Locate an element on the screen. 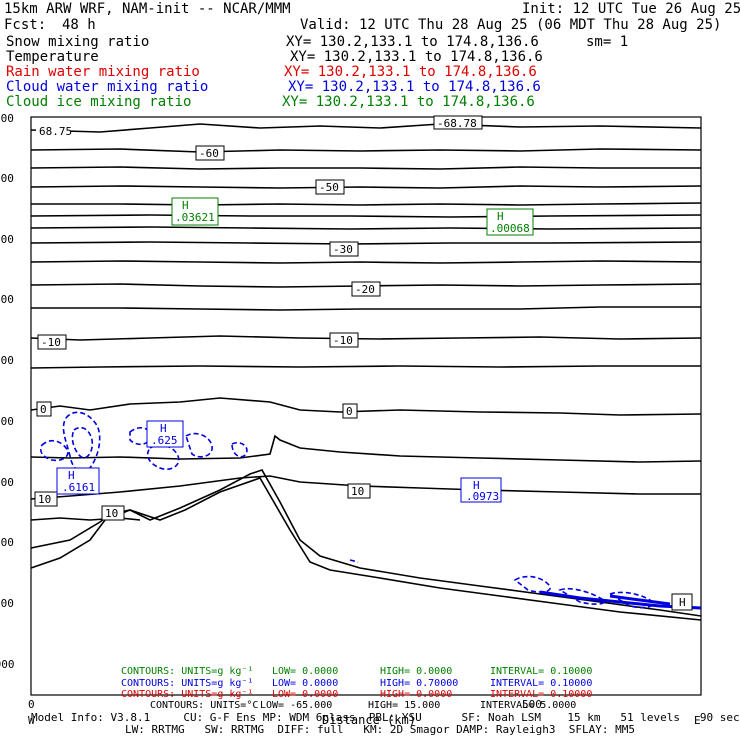  y-tick-label: 700 is located at coordinates (7, 482).